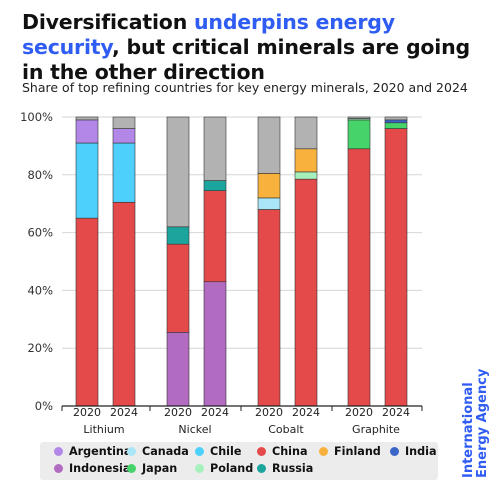 This screenshot has height=500, width=500. I want to click on legend-label: India, so click(421, 451).